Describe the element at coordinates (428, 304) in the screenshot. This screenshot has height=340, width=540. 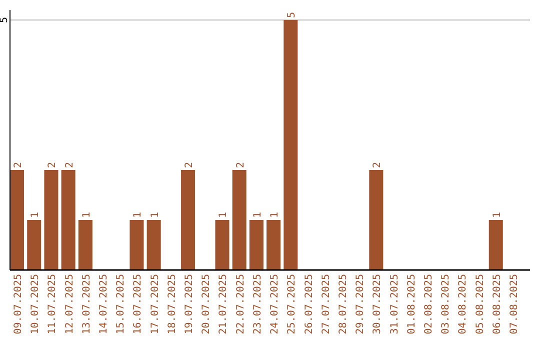
I see `x-tick-label: 02.08.2025` at that location.